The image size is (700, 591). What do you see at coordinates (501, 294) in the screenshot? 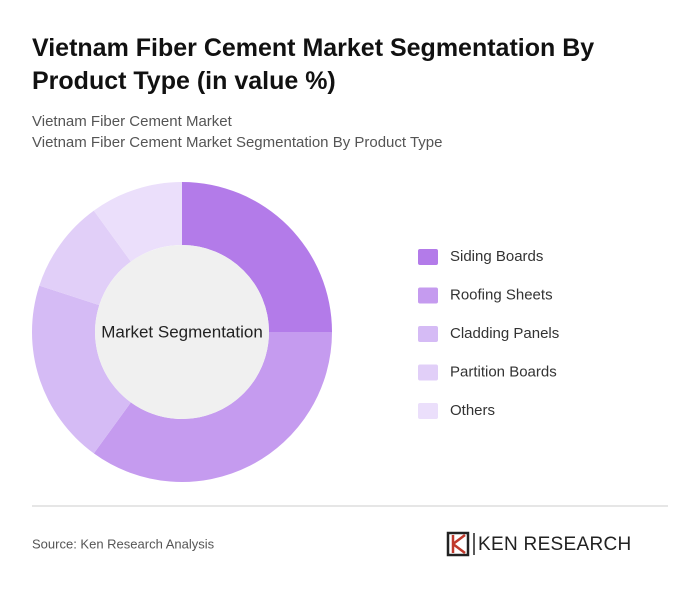
I see `legend-label: Roofing Sheets` at bounding box center [501, 294].